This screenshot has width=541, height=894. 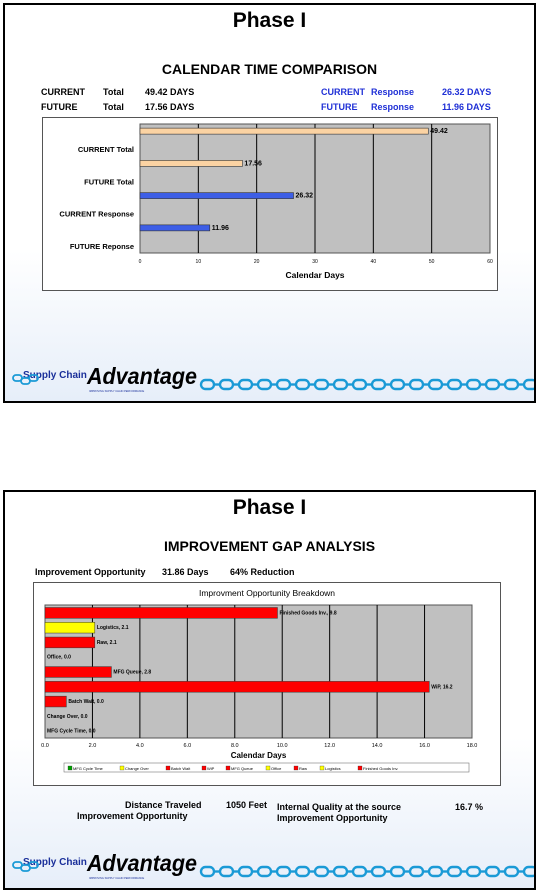 I want to click on legend-label: Change Over, so click(x=137, y=768).